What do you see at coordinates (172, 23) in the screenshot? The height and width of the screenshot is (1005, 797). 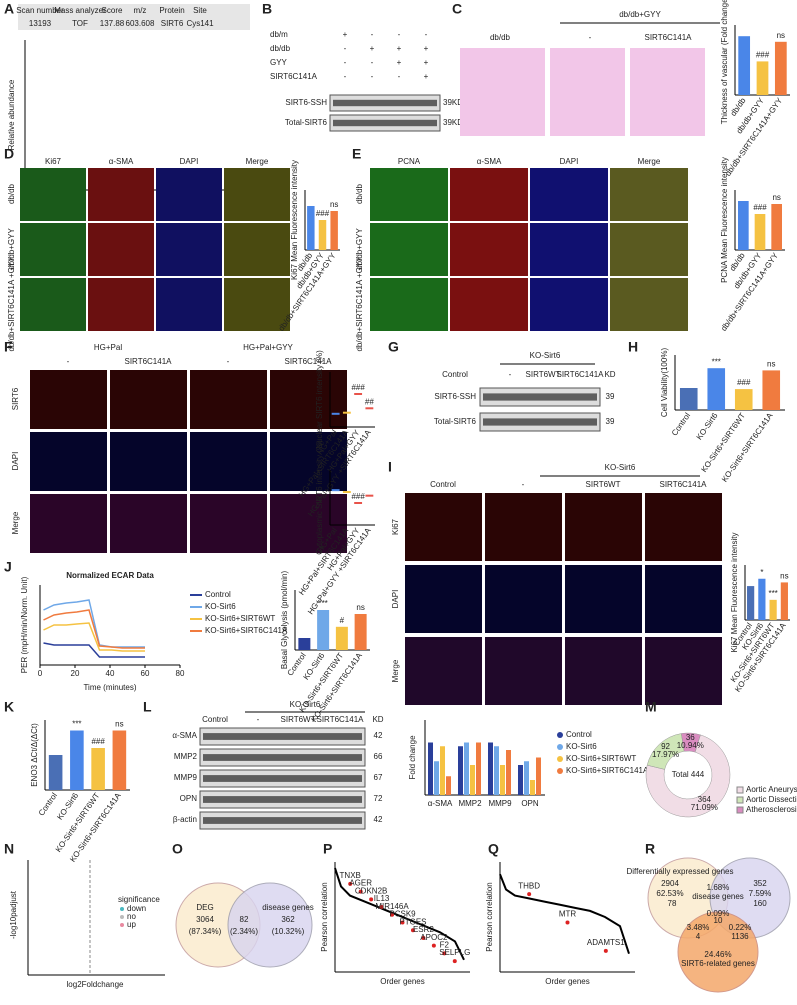 I see `table-cell: SIRT6` at bounding box center [172, 23].